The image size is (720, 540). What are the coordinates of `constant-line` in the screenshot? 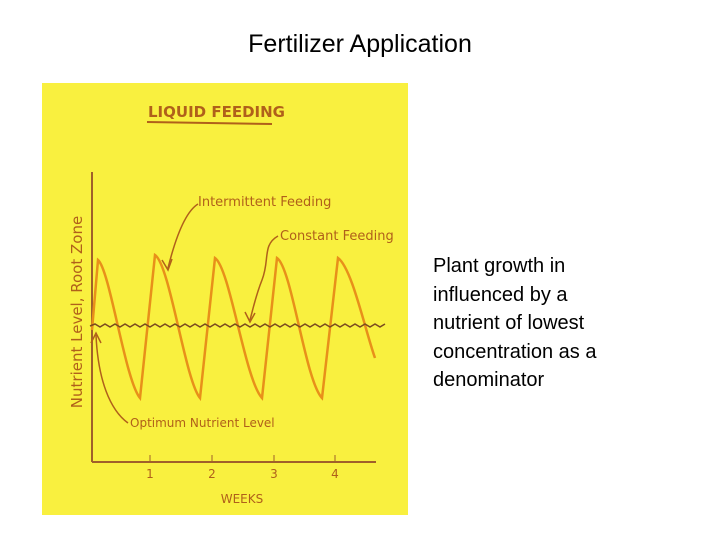 It's located at (237, 325).